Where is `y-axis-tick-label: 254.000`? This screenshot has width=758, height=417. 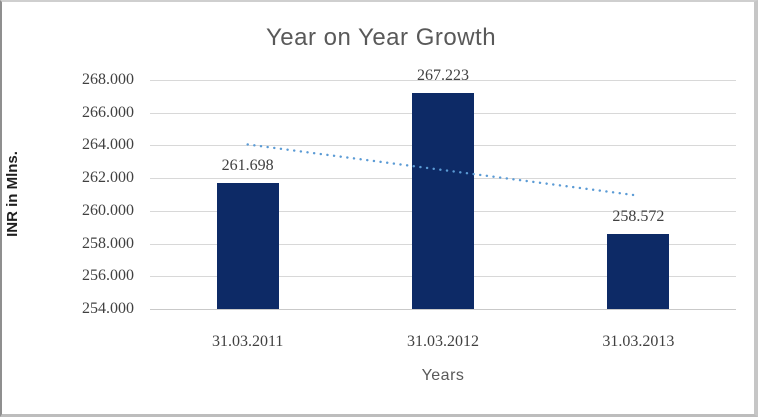 y-axis-tick-label: 254.000 is located at coordinates (108, 308).